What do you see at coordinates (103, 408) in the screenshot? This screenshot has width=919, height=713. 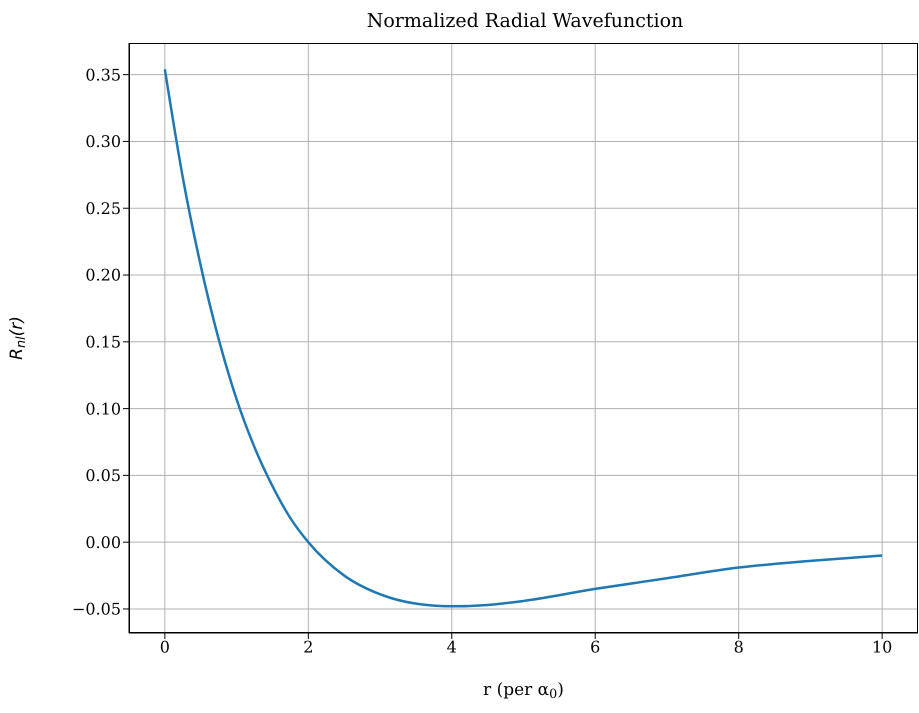 I see `y-tick-label: 0.10` at bounding box center [103, 408].